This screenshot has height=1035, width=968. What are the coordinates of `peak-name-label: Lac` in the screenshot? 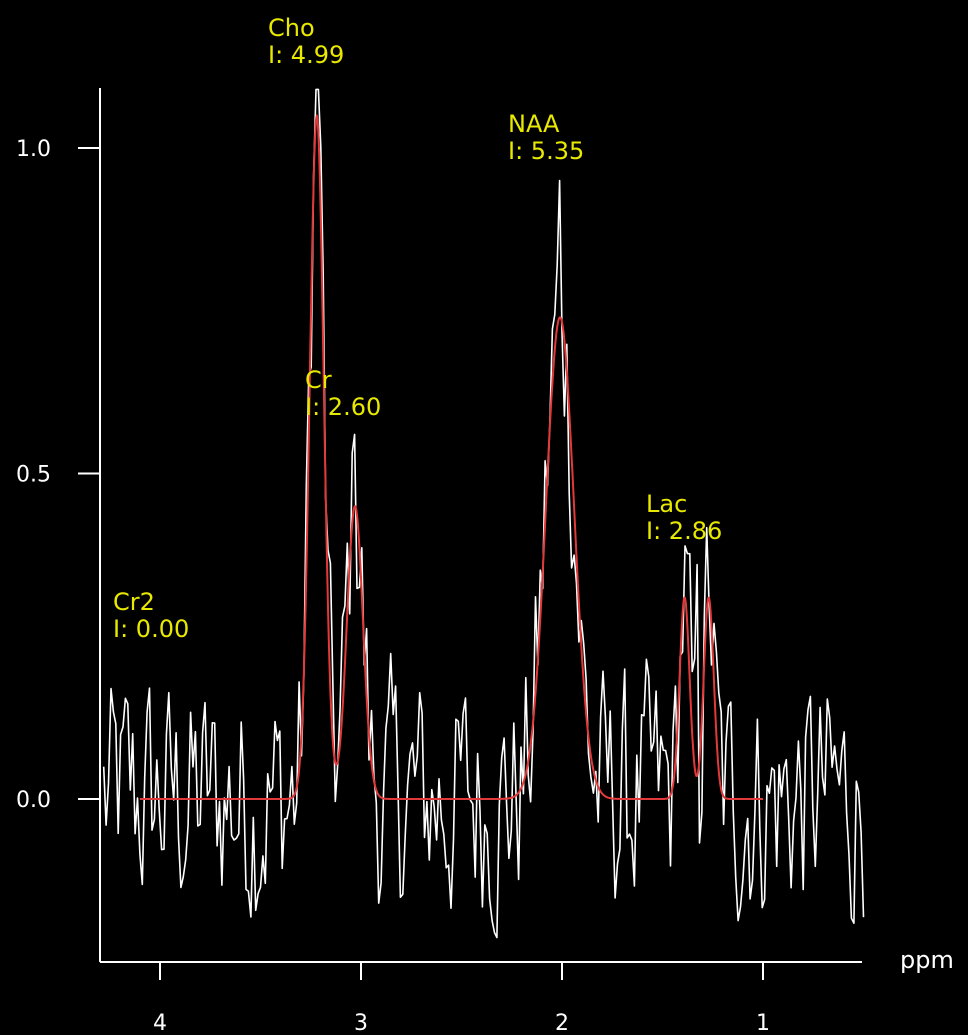 It's located at (666, 504).